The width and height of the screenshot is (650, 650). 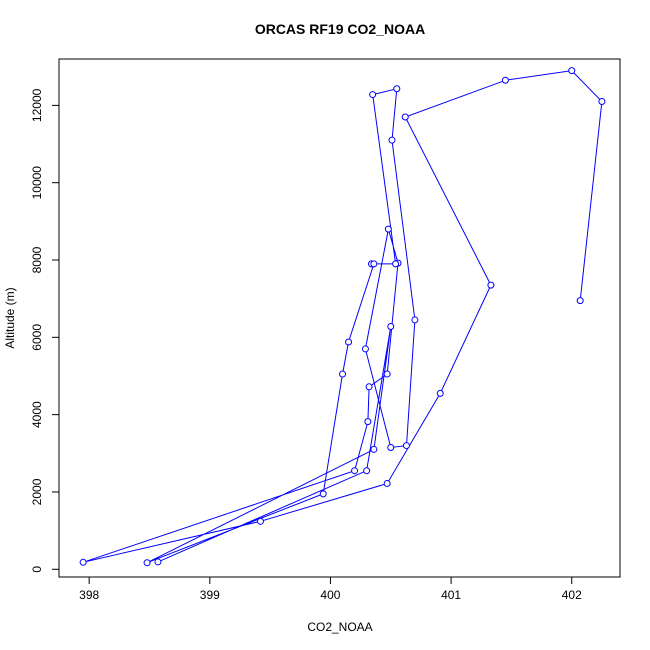 I want to click on y-tick-label: 8000, so click(x=37, y=259).